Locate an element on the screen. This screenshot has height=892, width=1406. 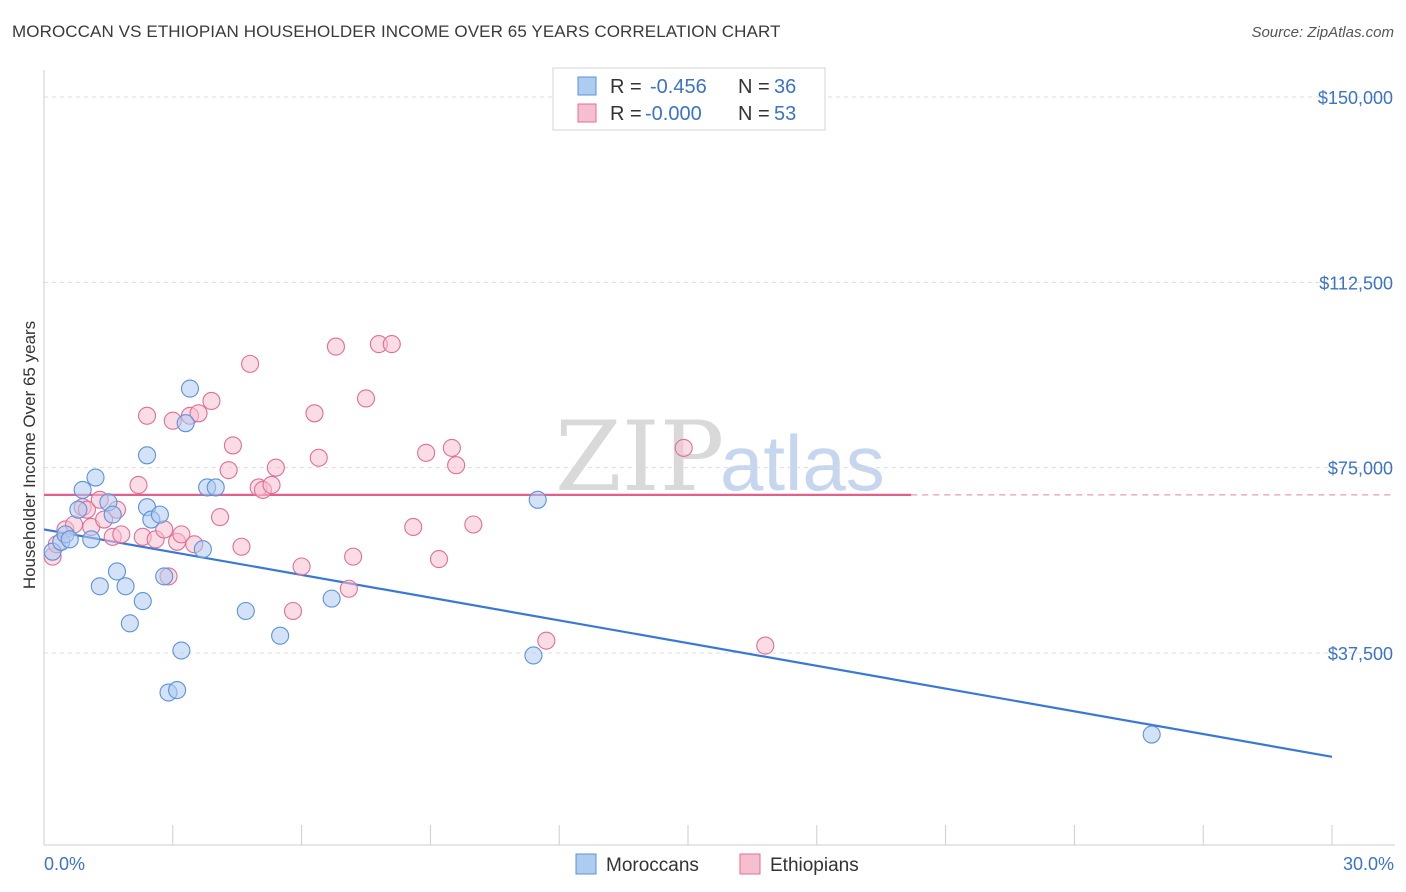
source-label: Source: ZipAtlas.com is located at coordinates (1322, 32).